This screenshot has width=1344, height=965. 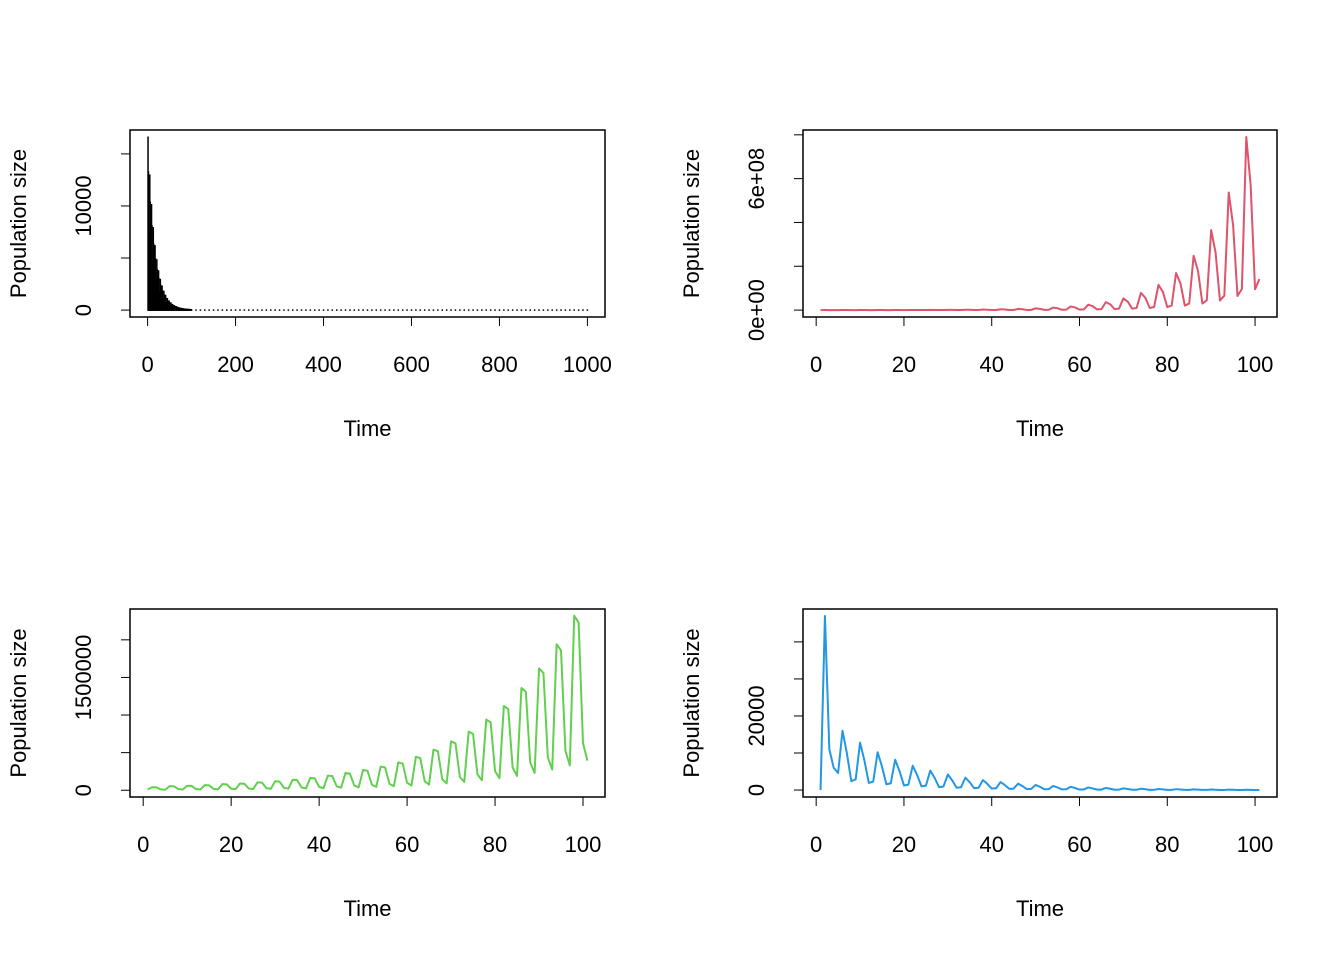 I want to click on y-tick-label: 0e+00, so click(x=756, y=310).